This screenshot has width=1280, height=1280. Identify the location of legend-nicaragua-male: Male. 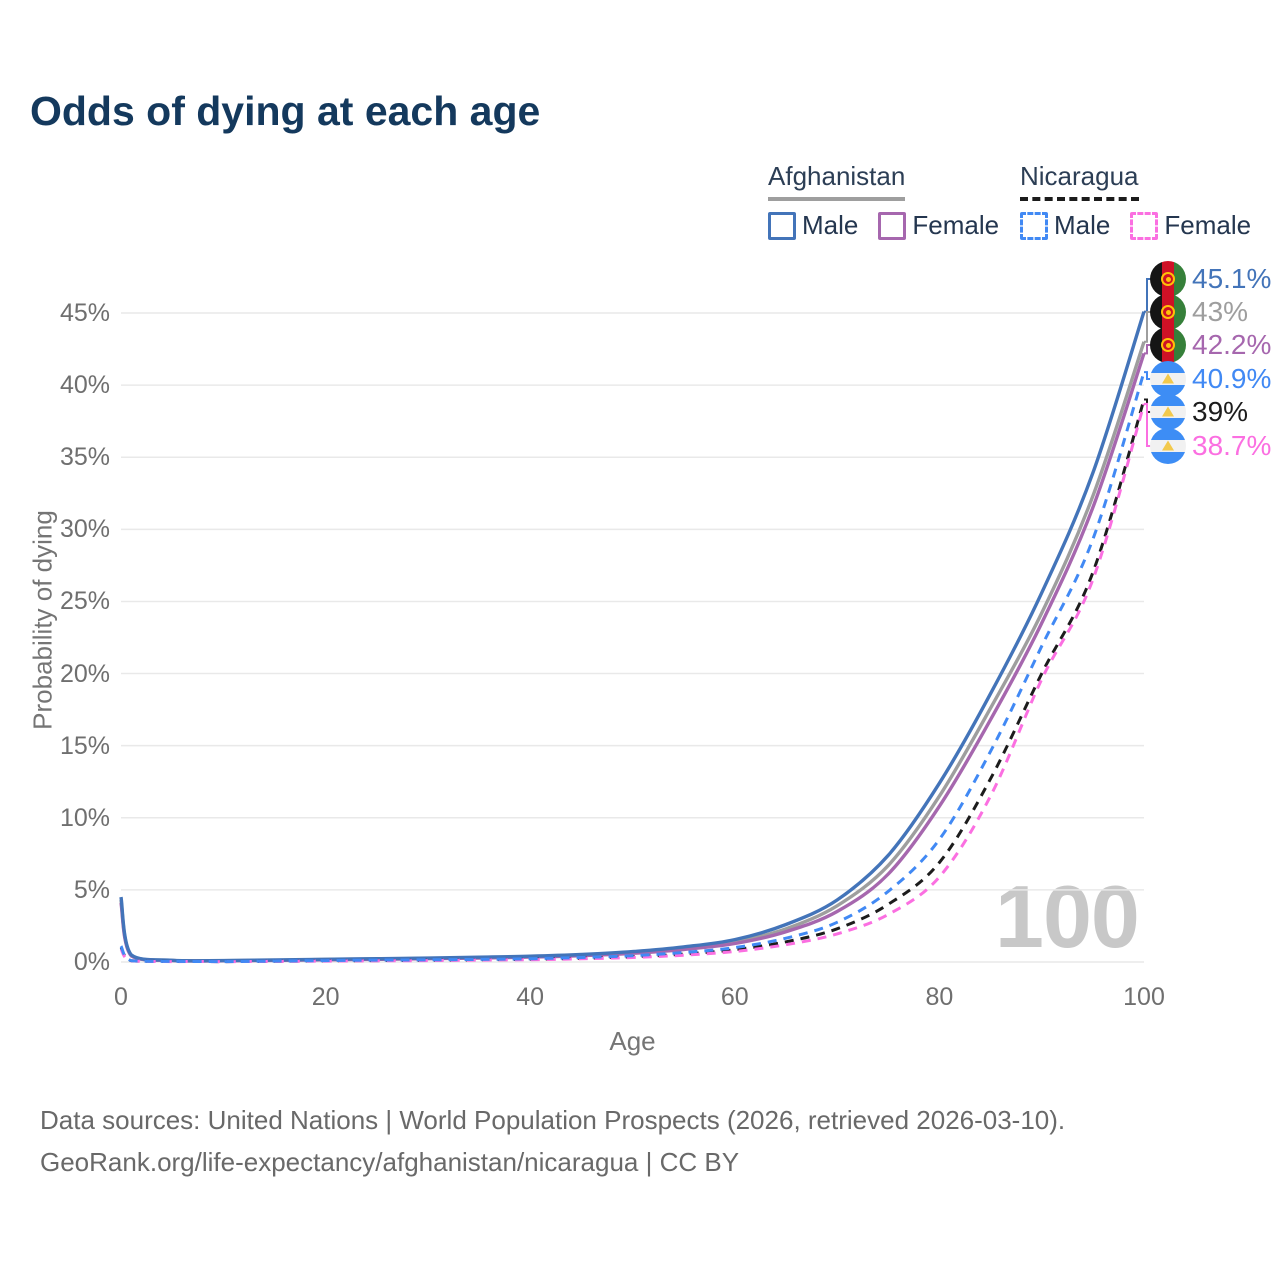
(1065, 225).